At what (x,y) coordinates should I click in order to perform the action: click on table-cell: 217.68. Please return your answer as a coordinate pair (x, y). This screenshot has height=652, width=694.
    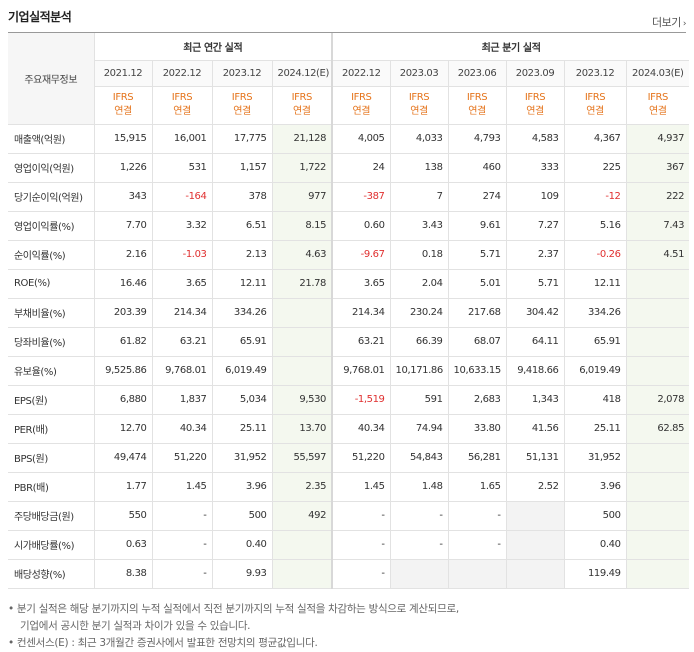
    Looking at the image, I should click on (477, 312).